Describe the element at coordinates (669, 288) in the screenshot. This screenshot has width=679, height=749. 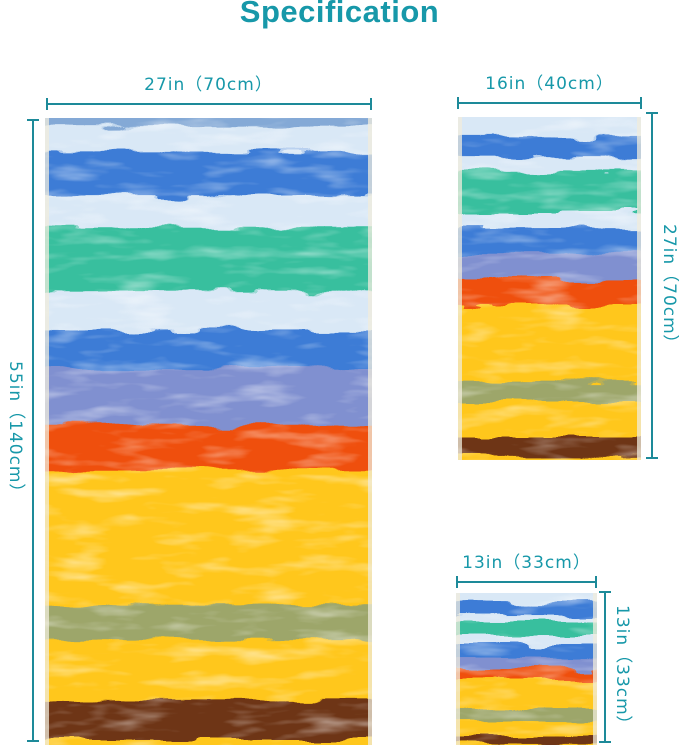
I see `hand-towel-height-label: 27in（70cm）` at that location.